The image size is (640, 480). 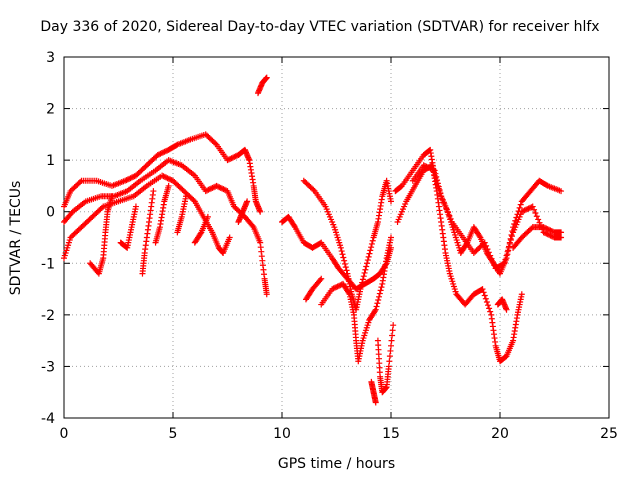 What do you see at coordinates (243, 212) in the screenshot?
I see `series-branch-d7` at bounding box center [243, 212].